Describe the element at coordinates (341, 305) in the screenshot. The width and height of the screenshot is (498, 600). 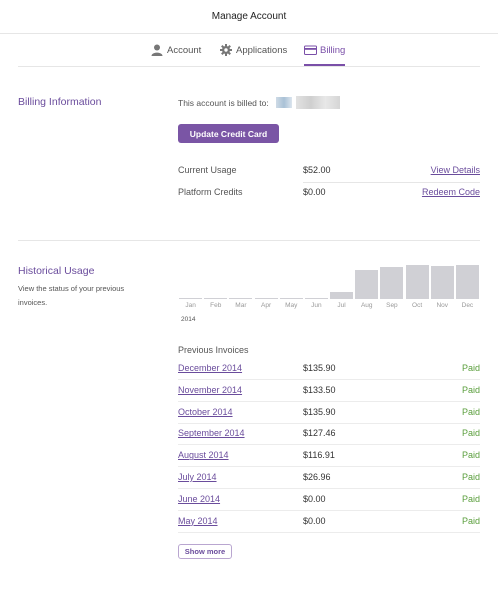
I see `month-tick-label: Jul` at that location.